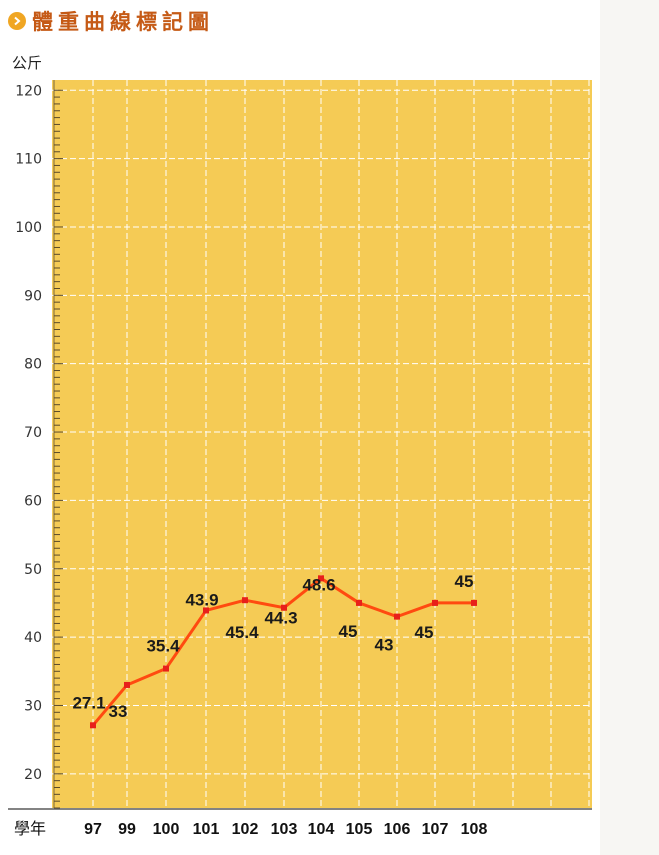  I want to click on data-point-markers, so click(283, 652).